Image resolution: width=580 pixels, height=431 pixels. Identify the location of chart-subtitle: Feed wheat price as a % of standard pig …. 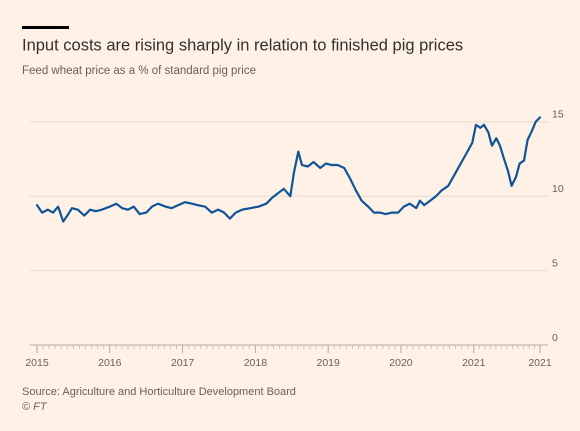
(139, 71).